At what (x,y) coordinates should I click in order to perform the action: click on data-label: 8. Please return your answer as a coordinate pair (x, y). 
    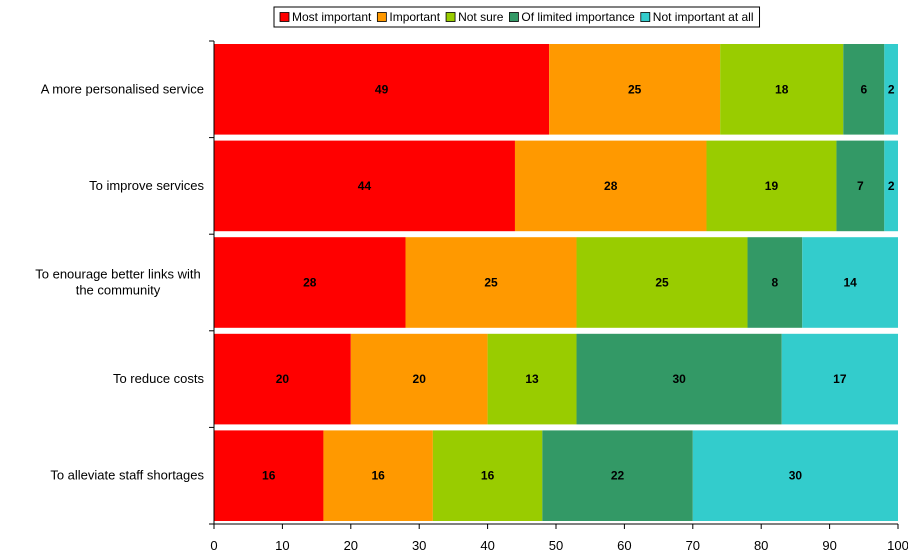
    Looking at the image, I should click on (775, 283).